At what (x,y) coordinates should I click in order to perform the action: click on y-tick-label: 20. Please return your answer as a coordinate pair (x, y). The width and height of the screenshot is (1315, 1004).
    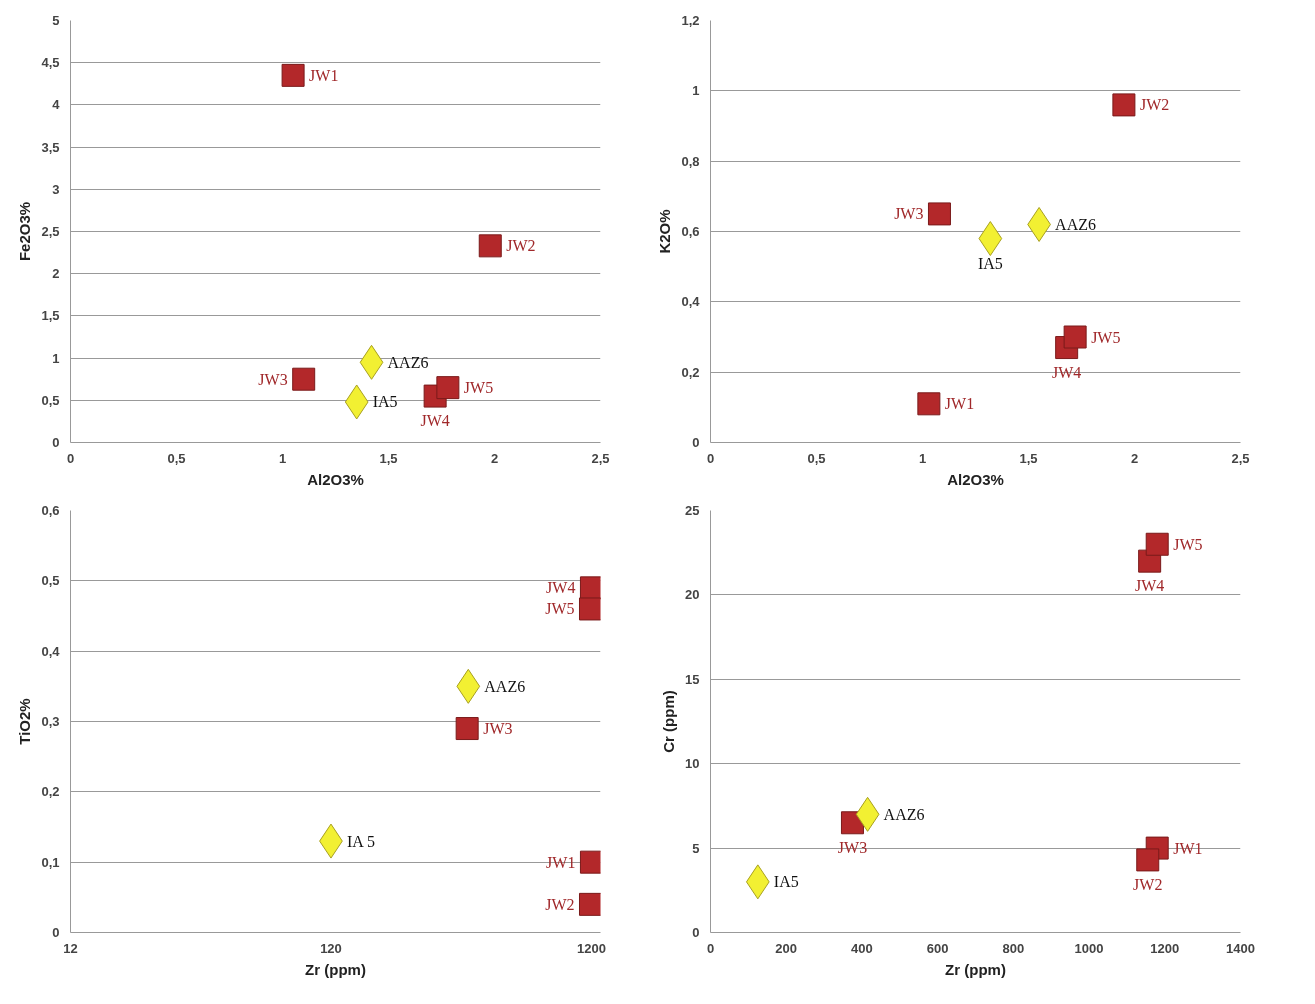
    Looking at the image, I should click on (692, 595).